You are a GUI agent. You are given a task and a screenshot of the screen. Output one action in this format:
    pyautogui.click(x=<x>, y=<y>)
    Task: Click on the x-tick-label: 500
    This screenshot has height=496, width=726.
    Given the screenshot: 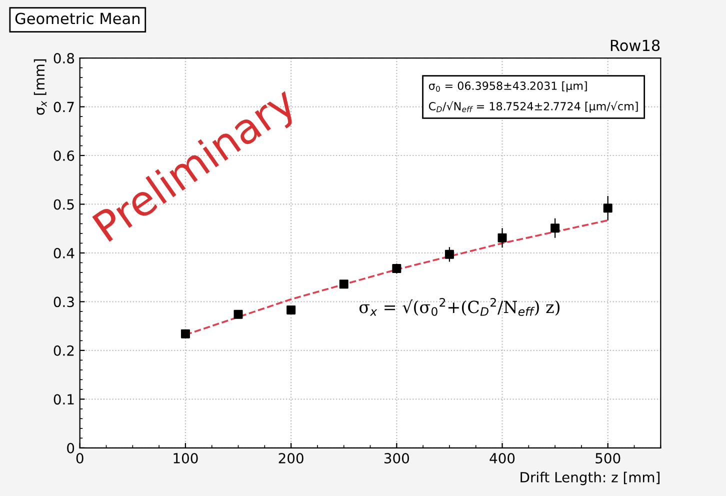 What is the action you would take?
    pyautogui.click(x=608, y=458)
    